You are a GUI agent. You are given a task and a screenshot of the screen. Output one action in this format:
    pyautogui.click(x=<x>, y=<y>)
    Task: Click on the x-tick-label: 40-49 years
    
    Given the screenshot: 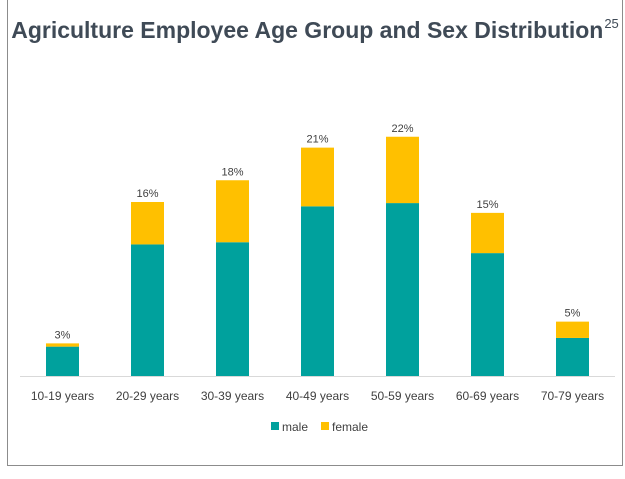 What is the action you would take?
    pyautogui.click(x=317, y=396)
    